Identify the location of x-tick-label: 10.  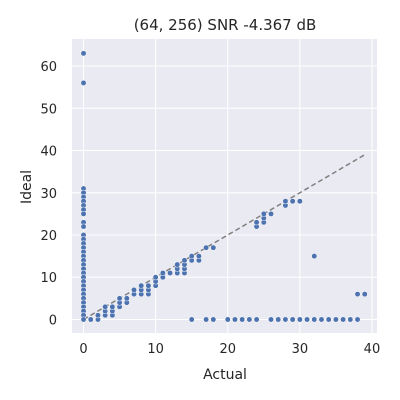
(155, 349).